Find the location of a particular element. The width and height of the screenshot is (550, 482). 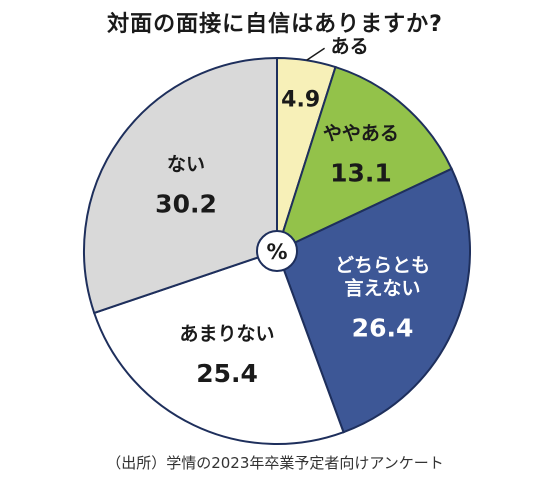

slice-label-3-line-2: 言えない is located at coordinates (383, 288).